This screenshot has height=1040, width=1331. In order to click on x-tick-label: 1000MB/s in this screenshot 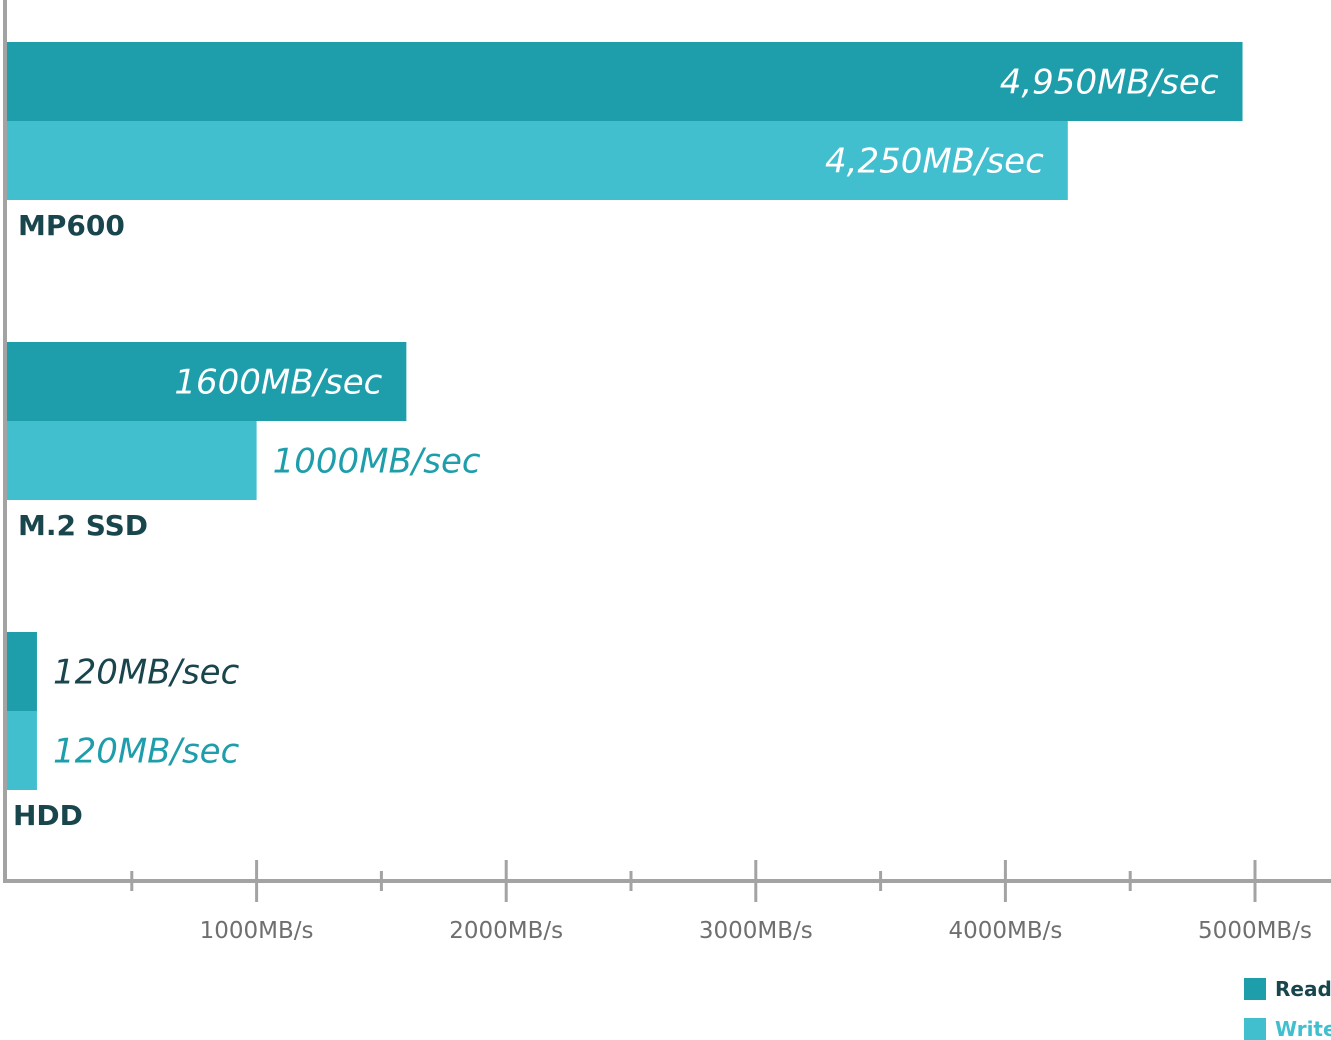, I will do `click(257, 931)`.